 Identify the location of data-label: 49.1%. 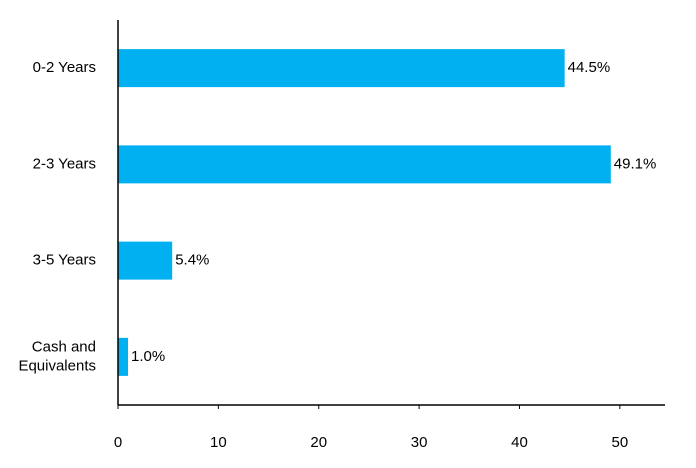
(635, 163).